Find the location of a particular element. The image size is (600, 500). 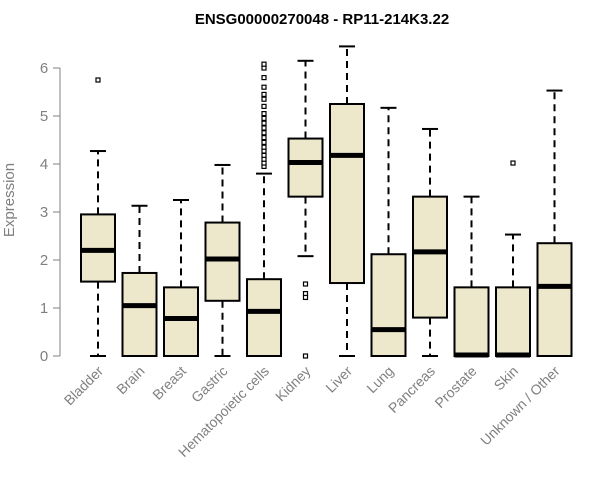

box-gastric is located at coordinates (222, 260).